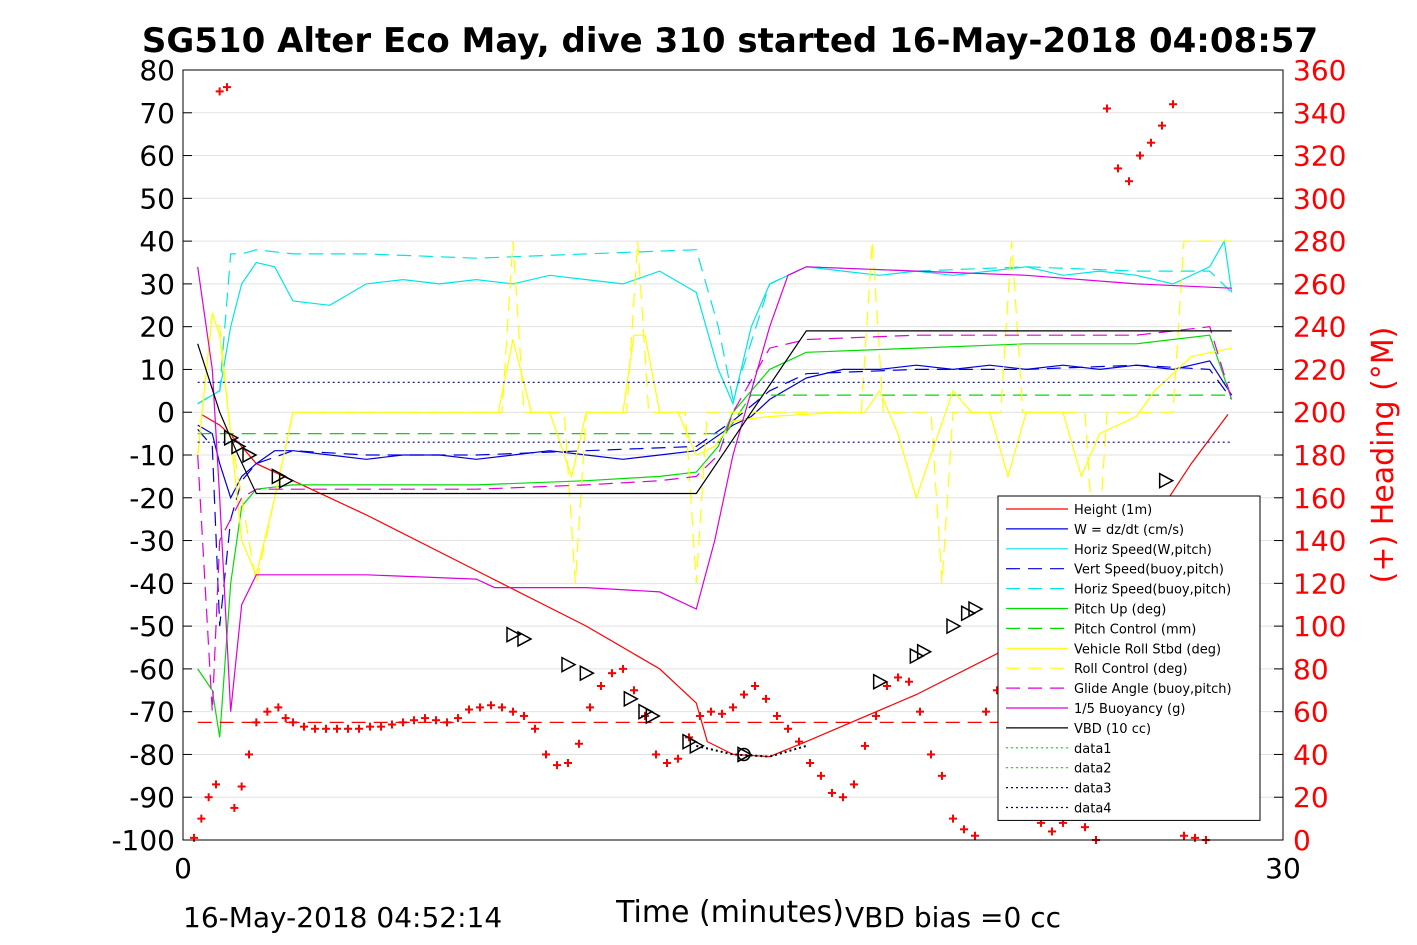 This screenshot has height=945, width=1417. What do you see at coordinates (152, 669) in the screenshot?
I see `y-tick-label: -60` at bounding box center [152, 669].